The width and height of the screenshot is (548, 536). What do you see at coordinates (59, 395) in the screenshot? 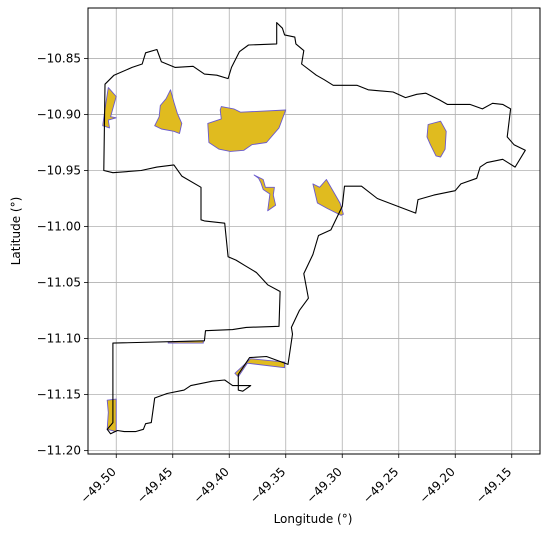
I see `y-tick-label: −11.15` at bounding box center [59, 395].